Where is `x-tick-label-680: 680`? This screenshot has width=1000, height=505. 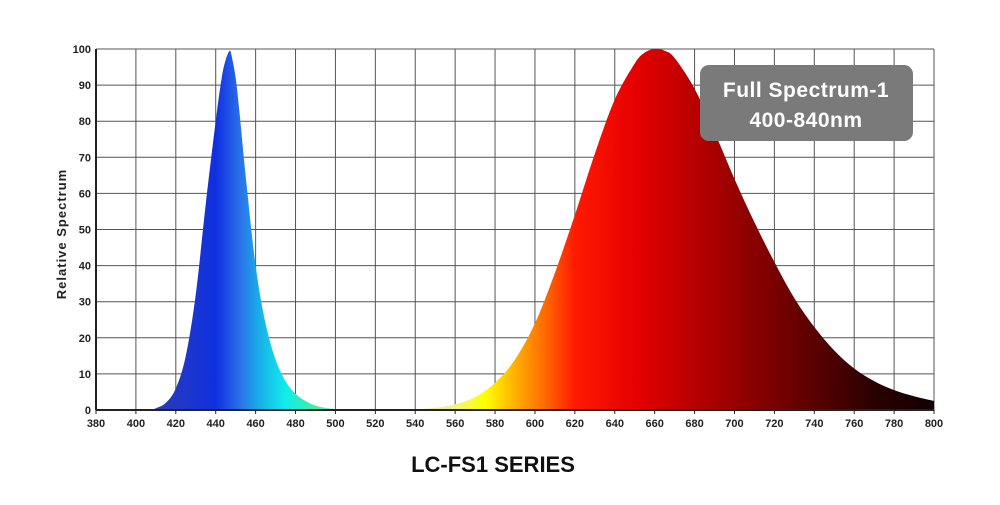 x-tick-label-680: 680 is located at coordinates (694, 424).